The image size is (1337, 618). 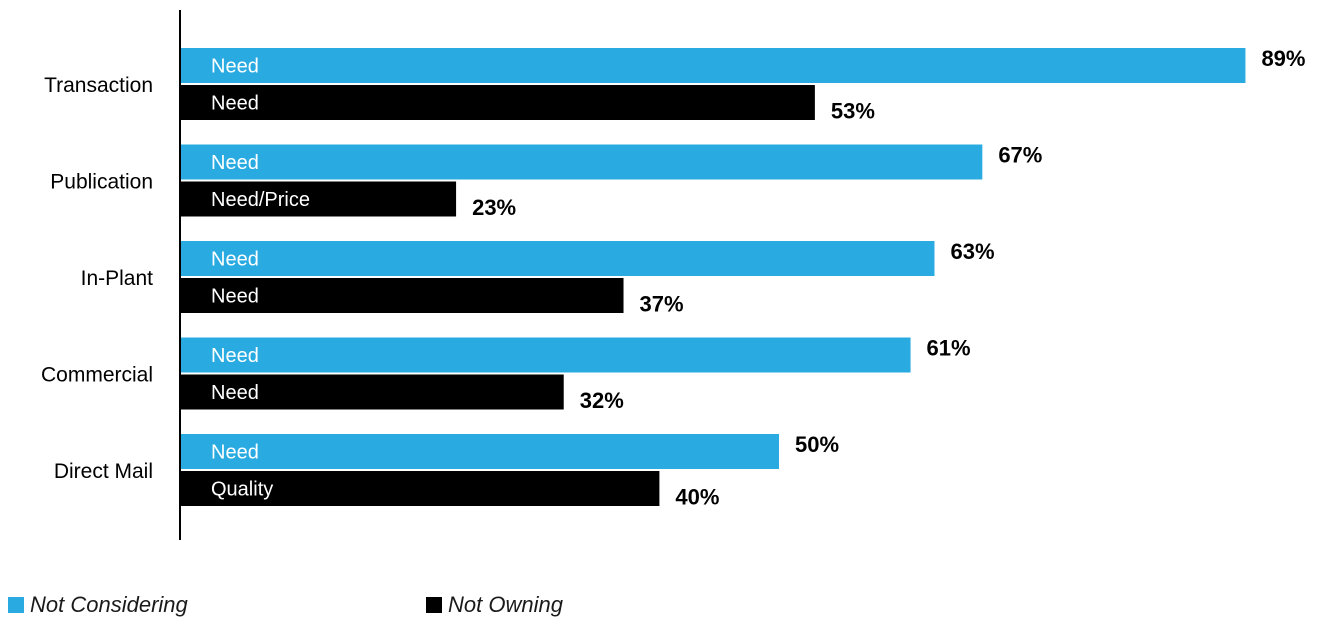 What do you see at coordinates (1020, 155) in the screenshot?
I see `value-label-not-considering-publication: 67%` at bounding box center [1020, 155].